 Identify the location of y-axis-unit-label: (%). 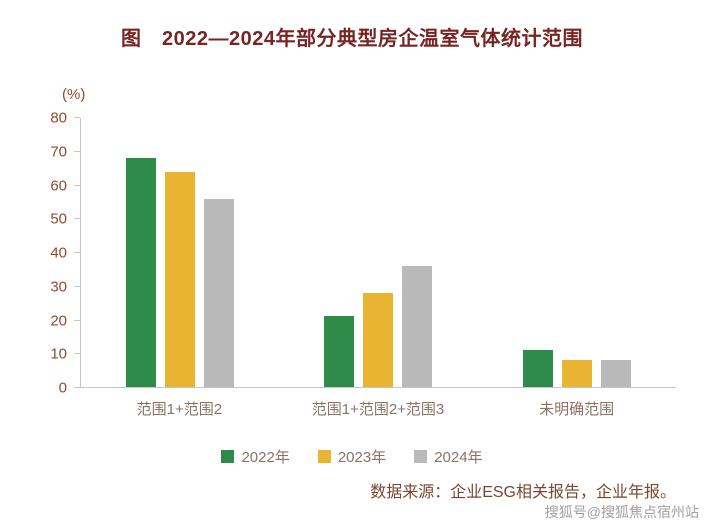
(74, 94).